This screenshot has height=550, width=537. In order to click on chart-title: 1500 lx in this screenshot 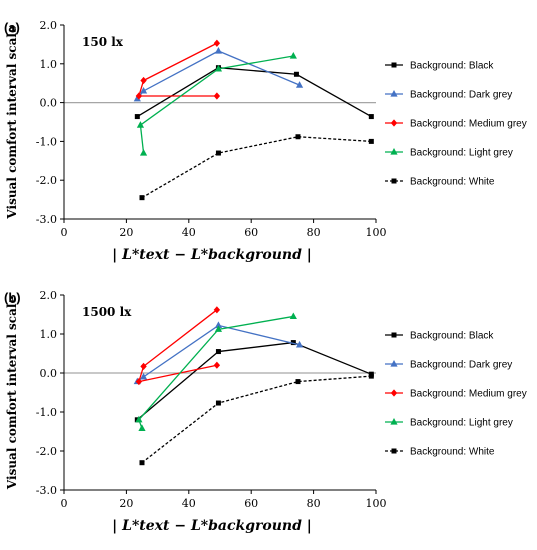, I will do `click(107, 312)`.